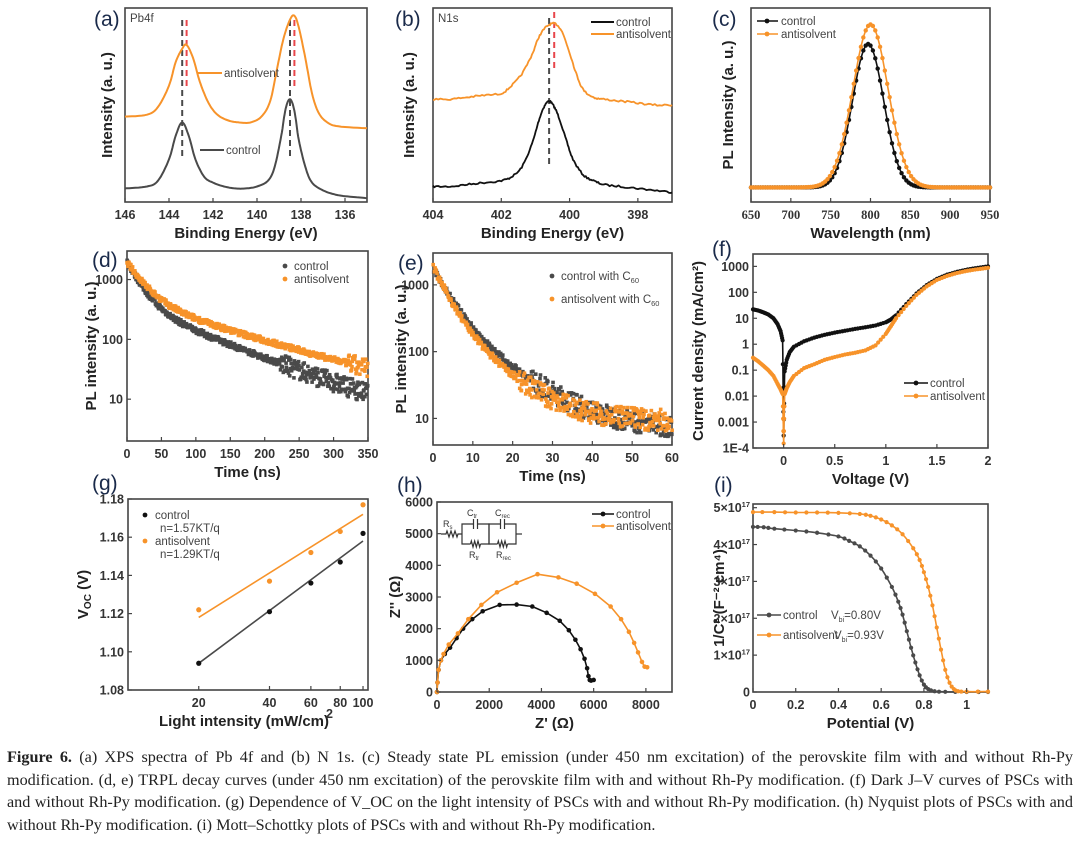  What do you see at coordinates (475, 524) in the screenshot?
I see `capacitor-symbol` at bounding box center [475, 524].